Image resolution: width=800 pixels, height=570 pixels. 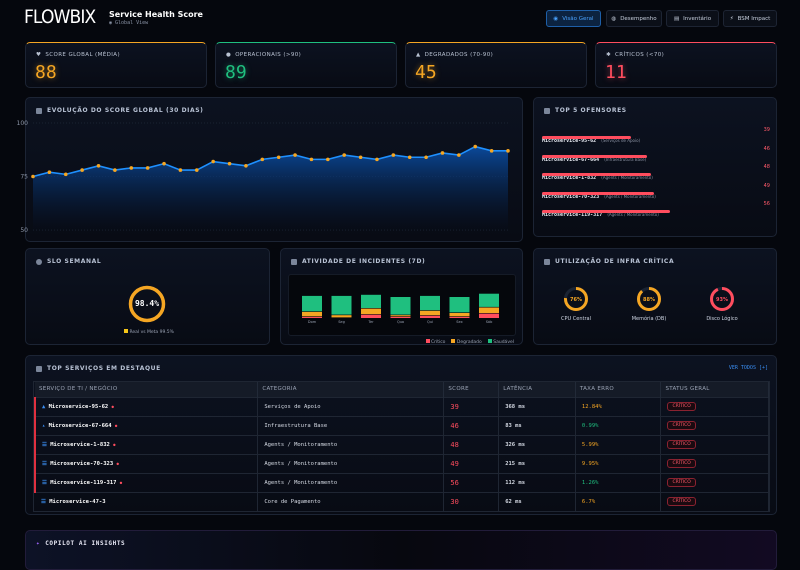 I want to click on gauge-value: 93%, so click(x=722, y=300).